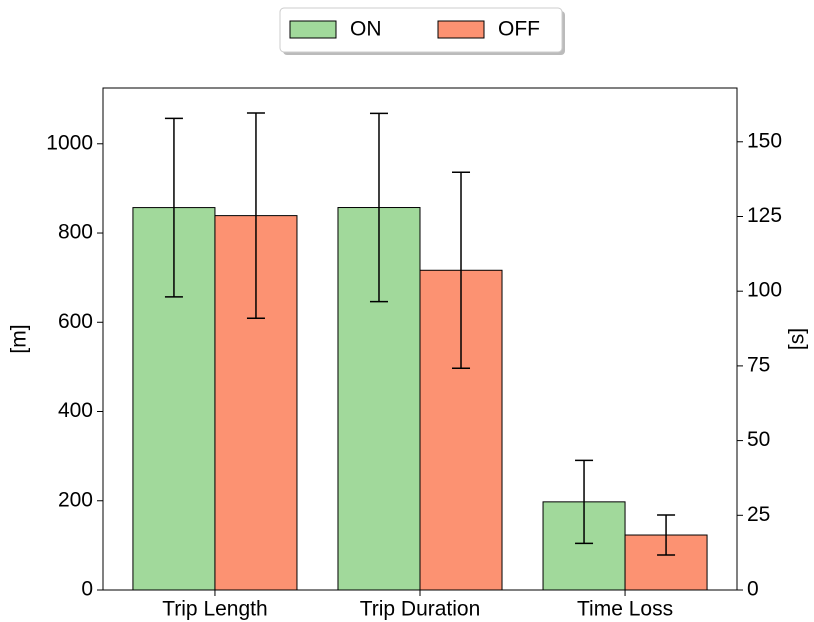 This screenshot has width=814, height=622. What do you see at coordinates (797, 339) in the screenshot?
I see `y2-axis-label: [s]` at bounding box center [797, 339].